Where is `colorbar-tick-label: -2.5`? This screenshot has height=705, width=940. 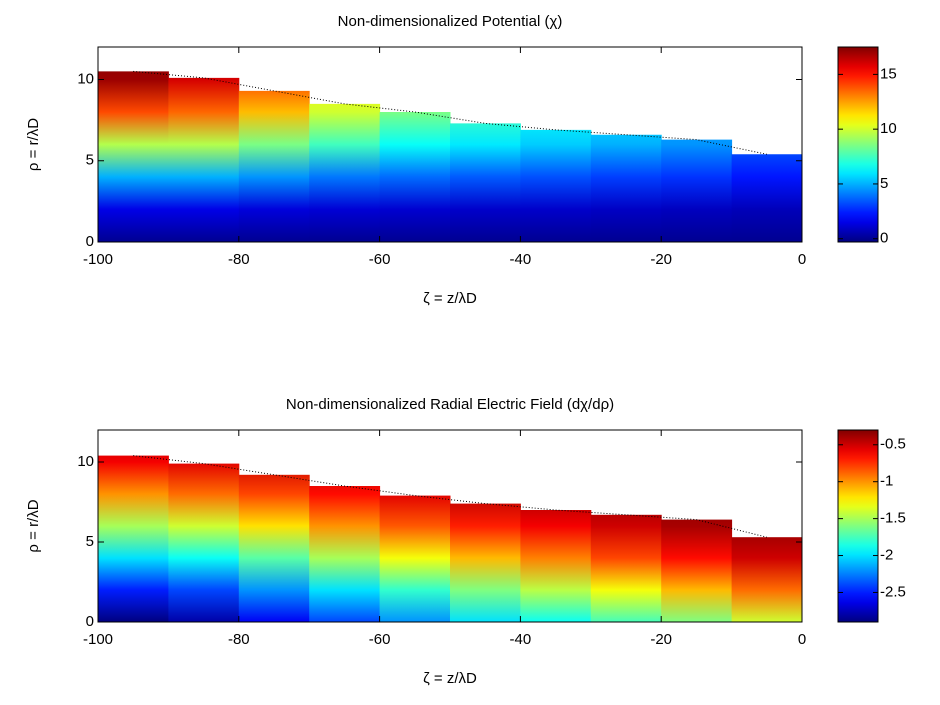 colorbar-tick-label: -2.5 is located at coordinates (893, 591).